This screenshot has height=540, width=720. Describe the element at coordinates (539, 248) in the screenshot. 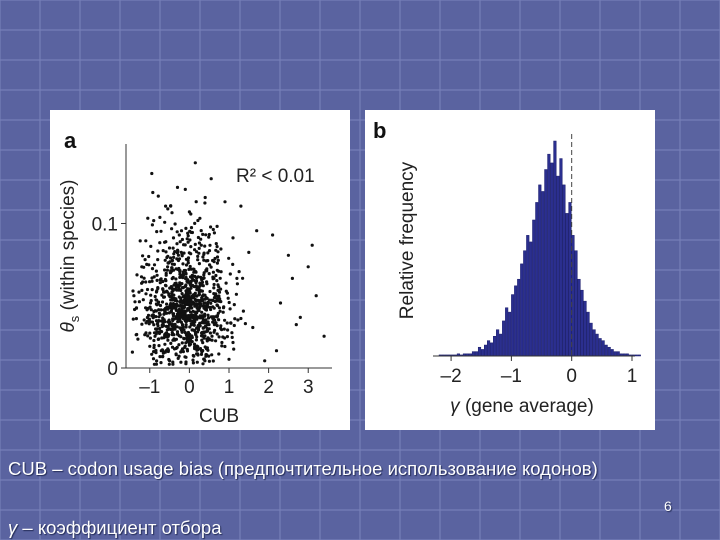

I see `histogram-bars` at that location.